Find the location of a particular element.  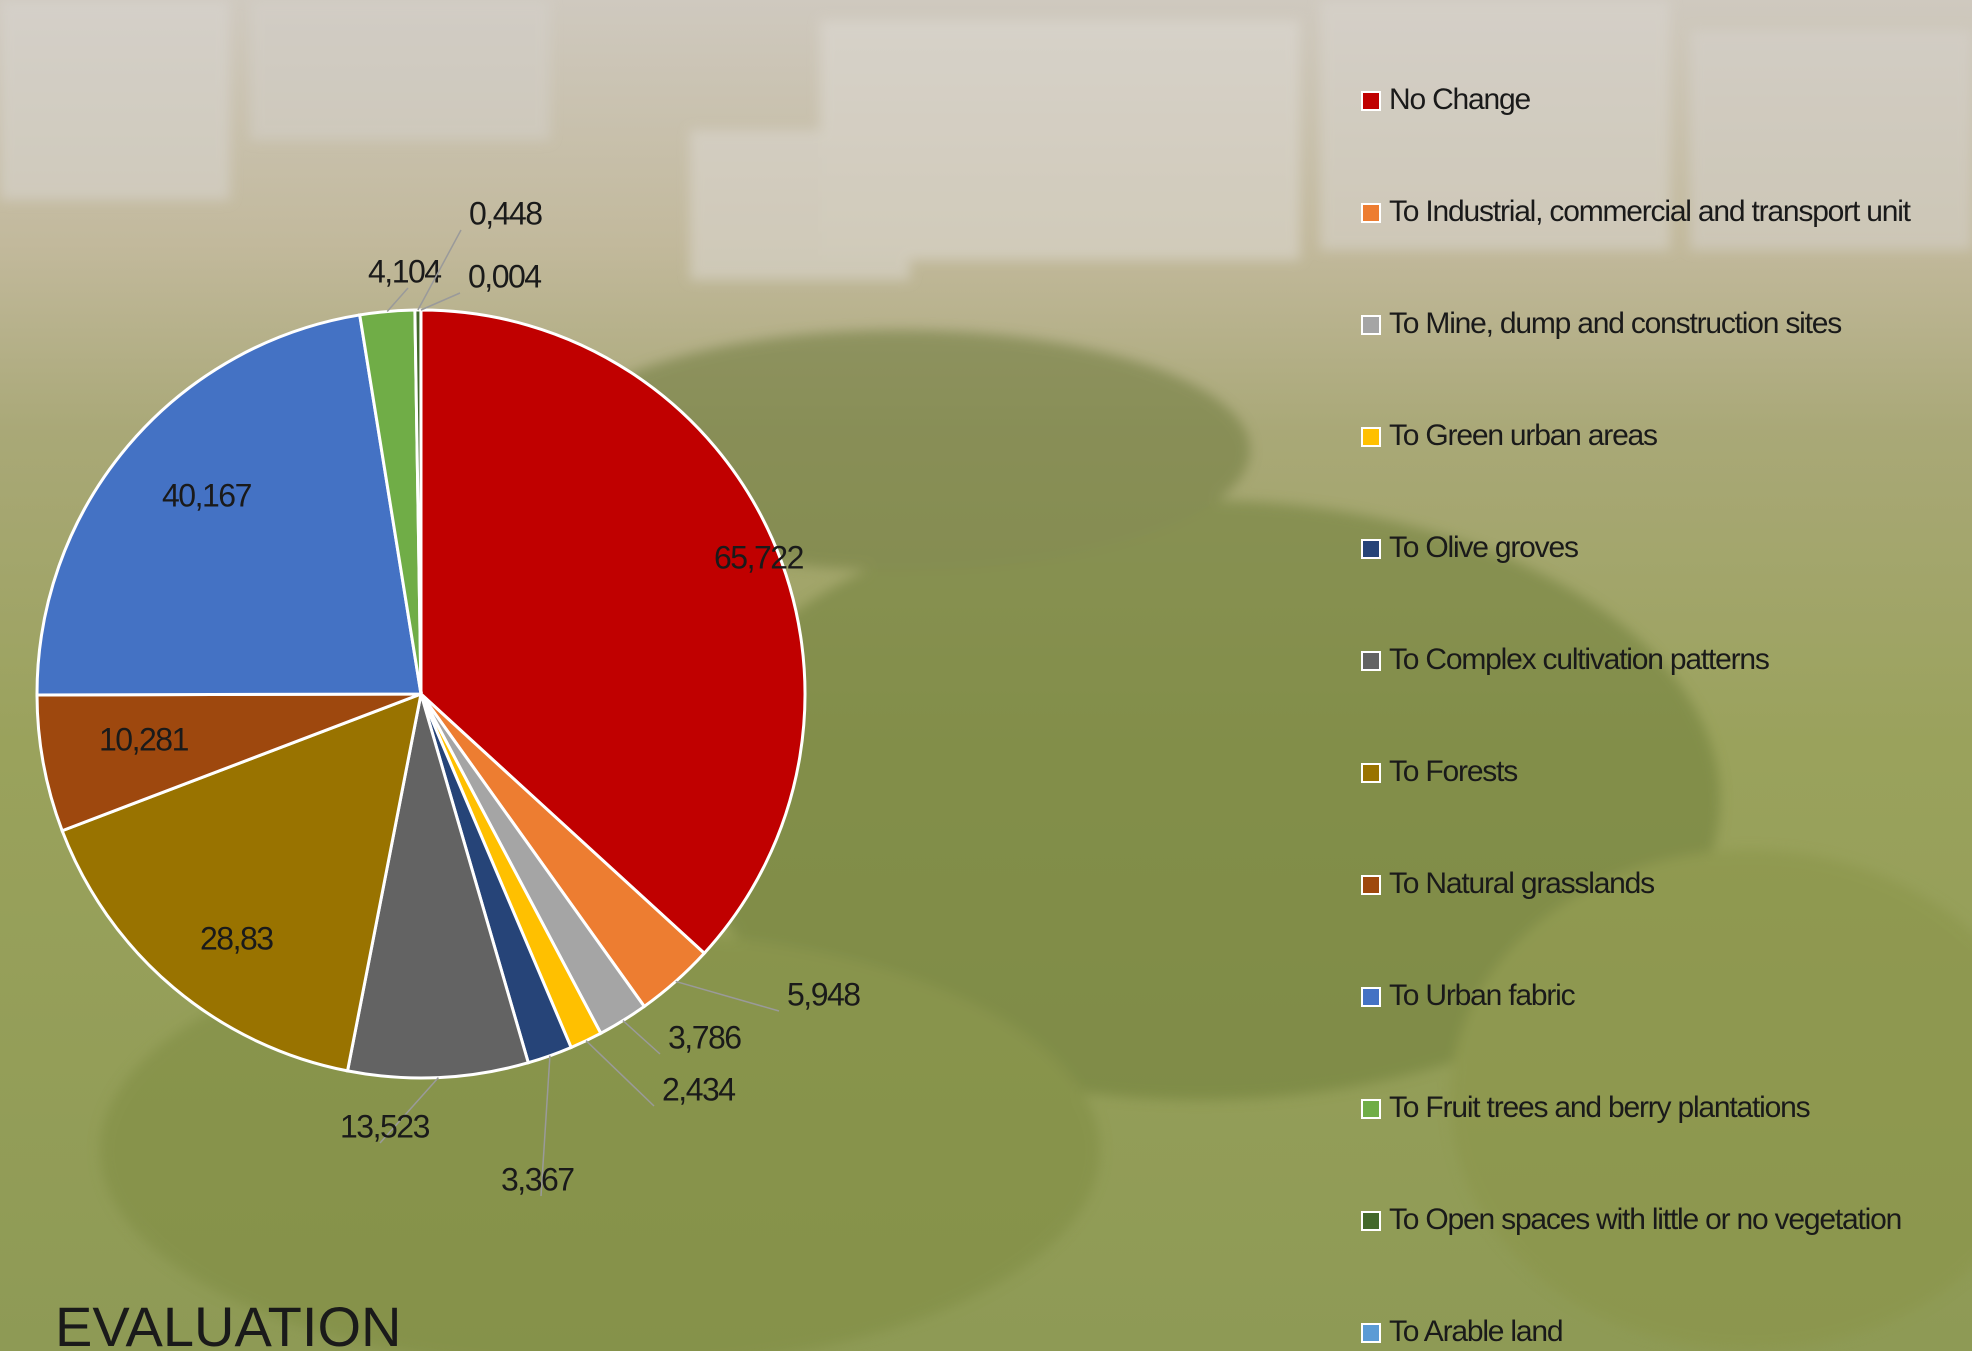

legend-label: No Change is located at coordinates (1459, 99).